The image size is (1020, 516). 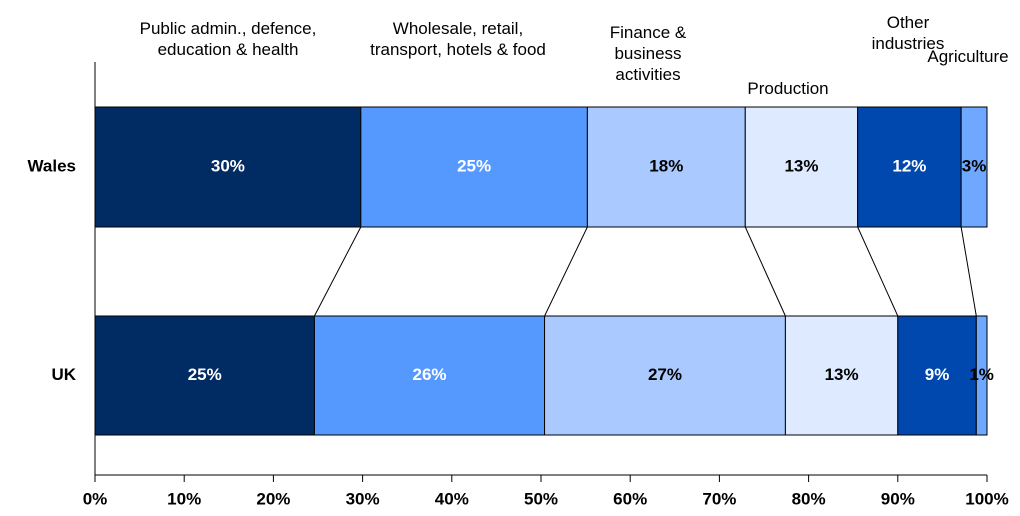 I want to click on x-tick-label: 10%, so click(x=184, y=498).